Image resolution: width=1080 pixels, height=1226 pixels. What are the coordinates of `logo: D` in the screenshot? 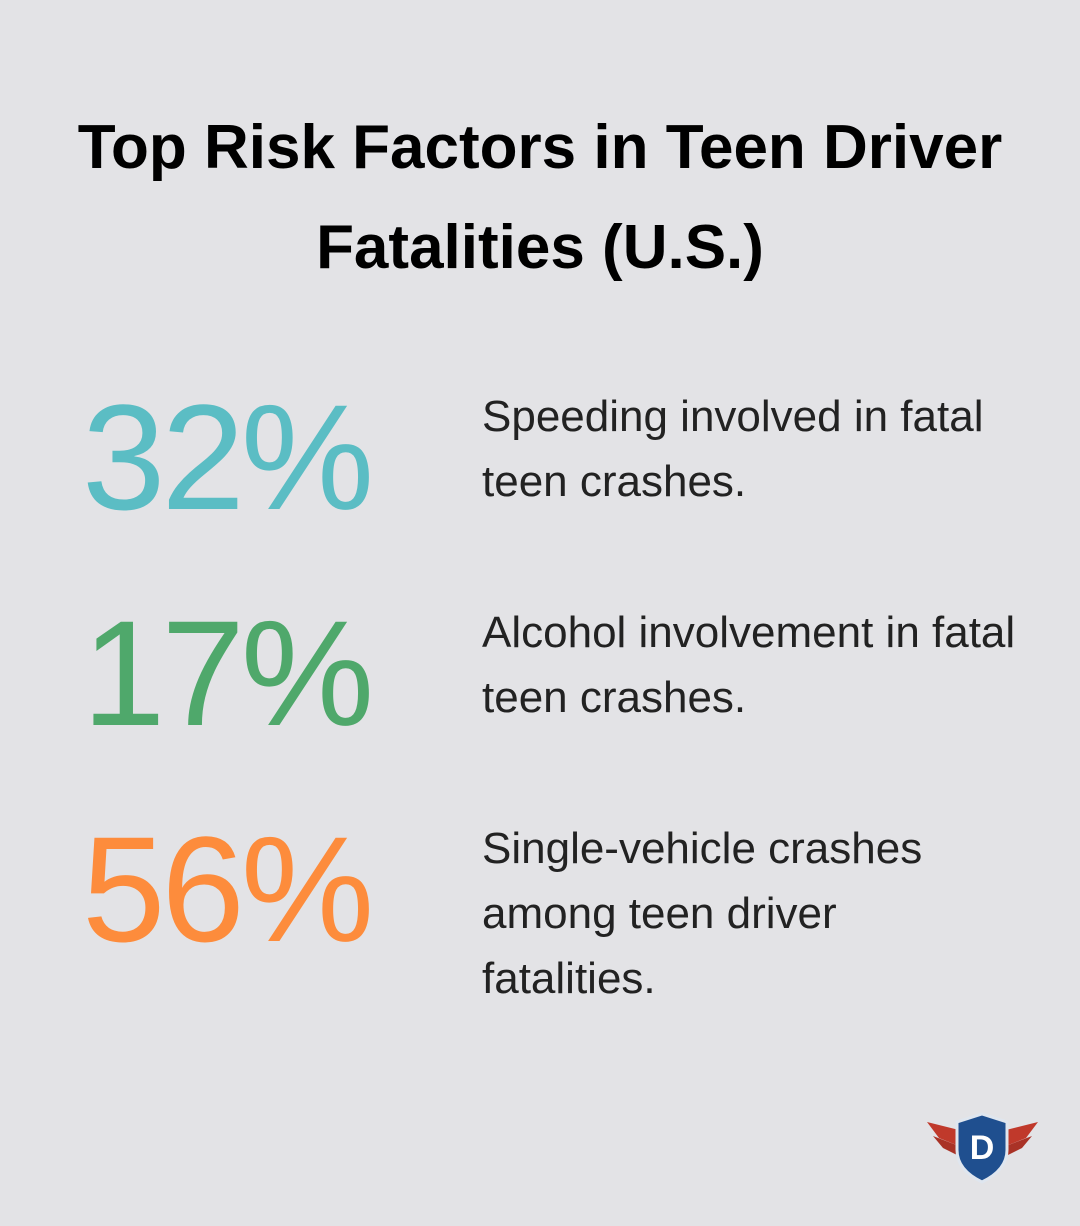 It's located at (982, 1148).